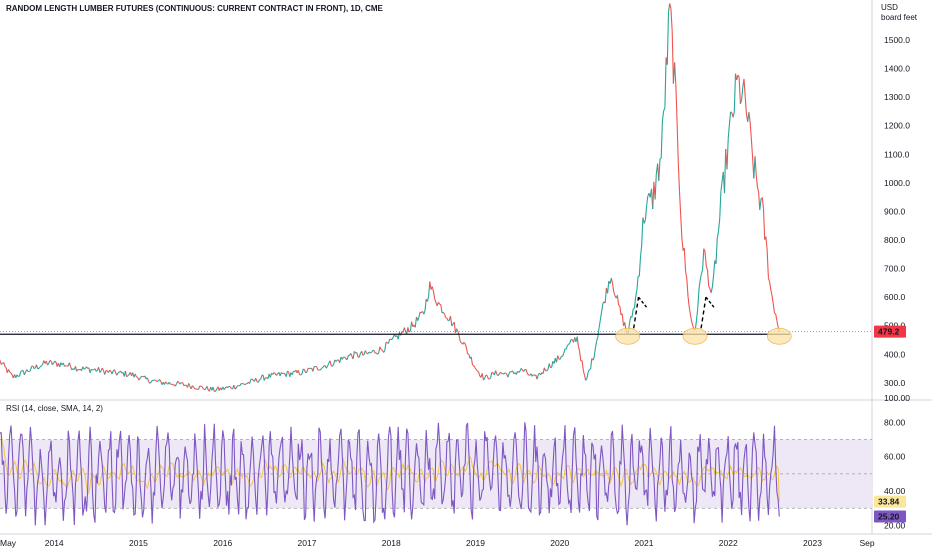 The width and height of the screenshot is (932, 550). What do you see at coordinates (890, 331) in the screenshot?
I see `last-price-badge-bg` at bounding box center [890, 331].